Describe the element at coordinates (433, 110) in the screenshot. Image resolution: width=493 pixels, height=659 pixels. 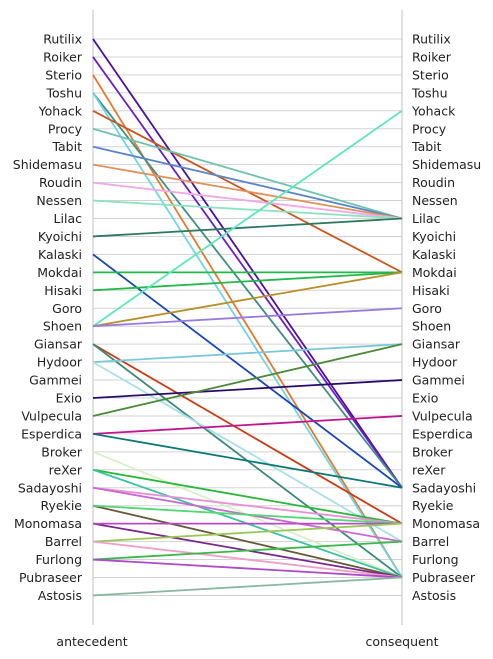
I see `consequent-tick-label: Yohack` at that location.